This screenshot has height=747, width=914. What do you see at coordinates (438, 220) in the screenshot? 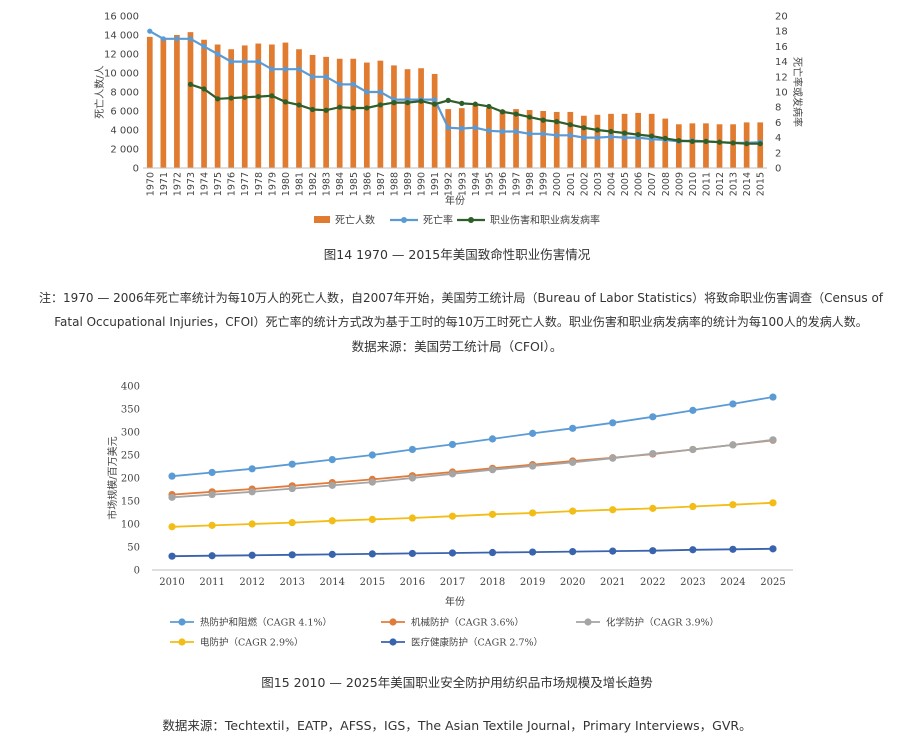
I see `legend-label-death-rate: 死亡率` at bounding box center [438, 220].